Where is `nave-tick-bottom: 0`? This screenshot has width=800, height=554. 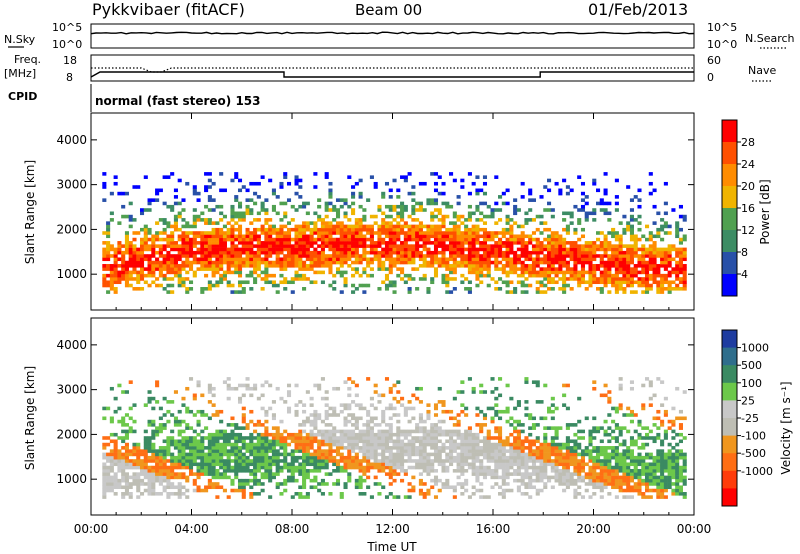 nave-tick-bottom: 0 is located at coordinates (710, 77).